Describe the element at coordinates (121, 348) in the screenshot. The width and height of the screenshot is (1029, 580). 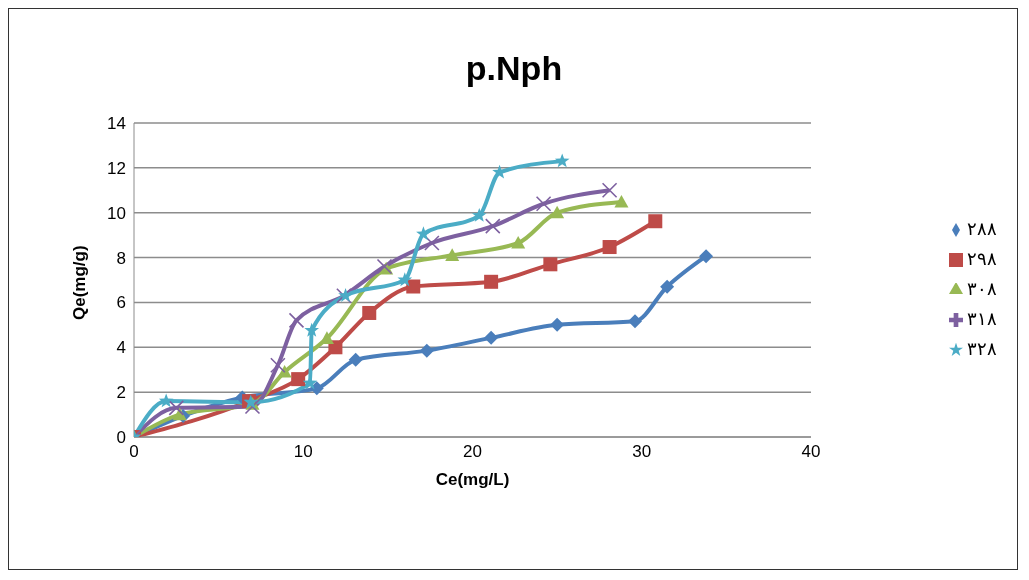
I see `y-tick-label: 4` at that location.